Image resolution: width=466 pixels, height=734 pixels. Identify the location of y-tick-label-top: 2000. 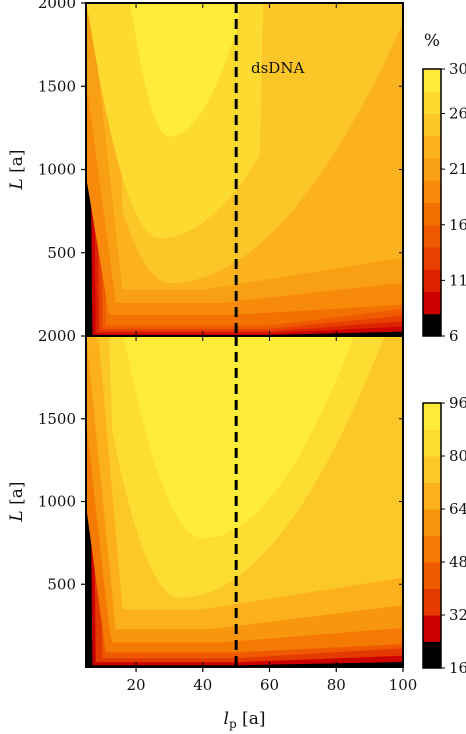
(57, 6).